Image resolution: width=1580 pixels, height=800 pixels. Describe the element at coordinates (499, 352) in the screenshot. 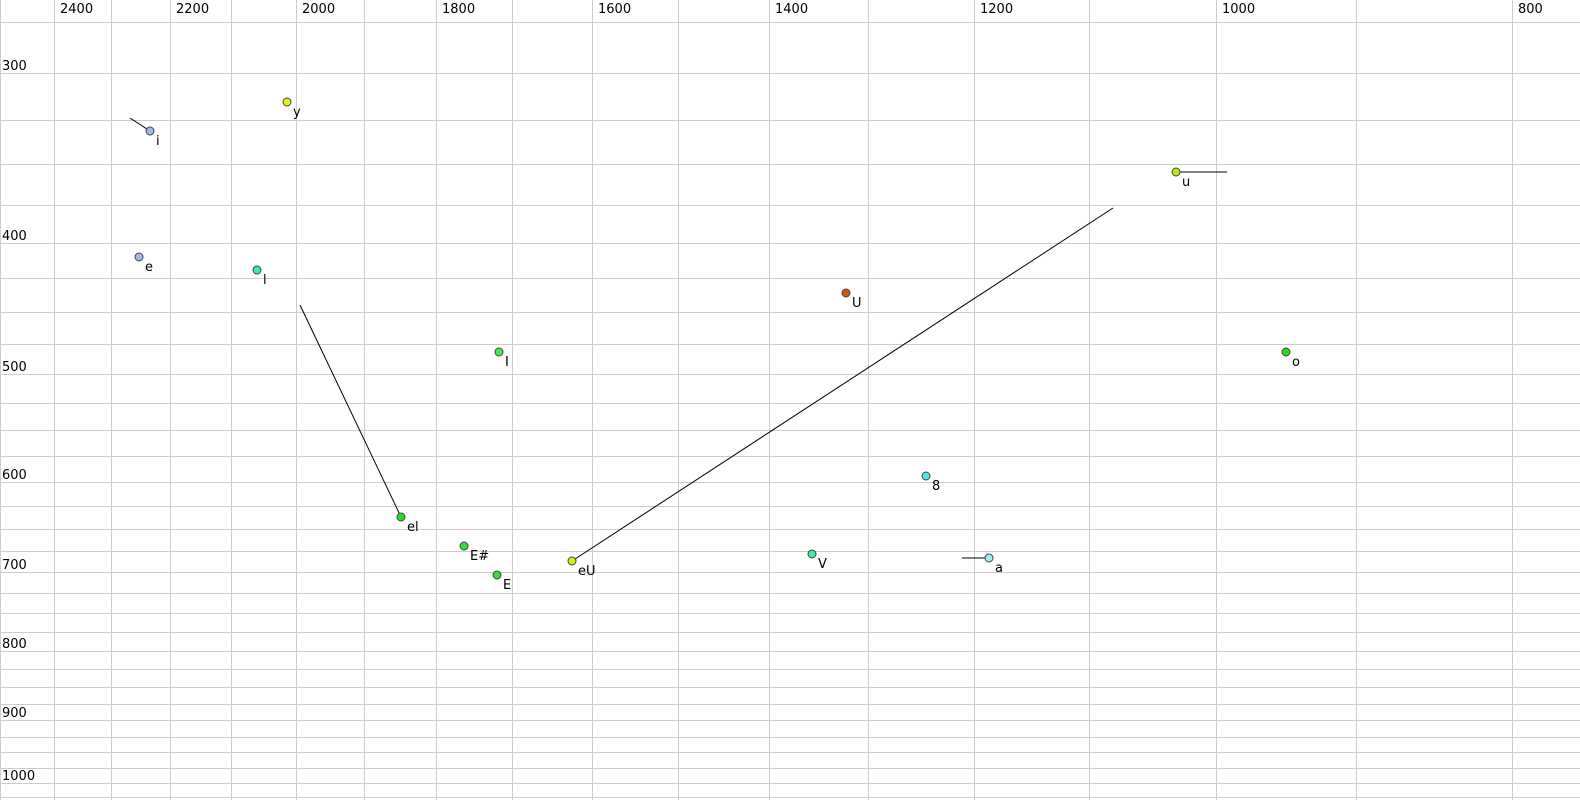

I see `data-point-I` at that location.